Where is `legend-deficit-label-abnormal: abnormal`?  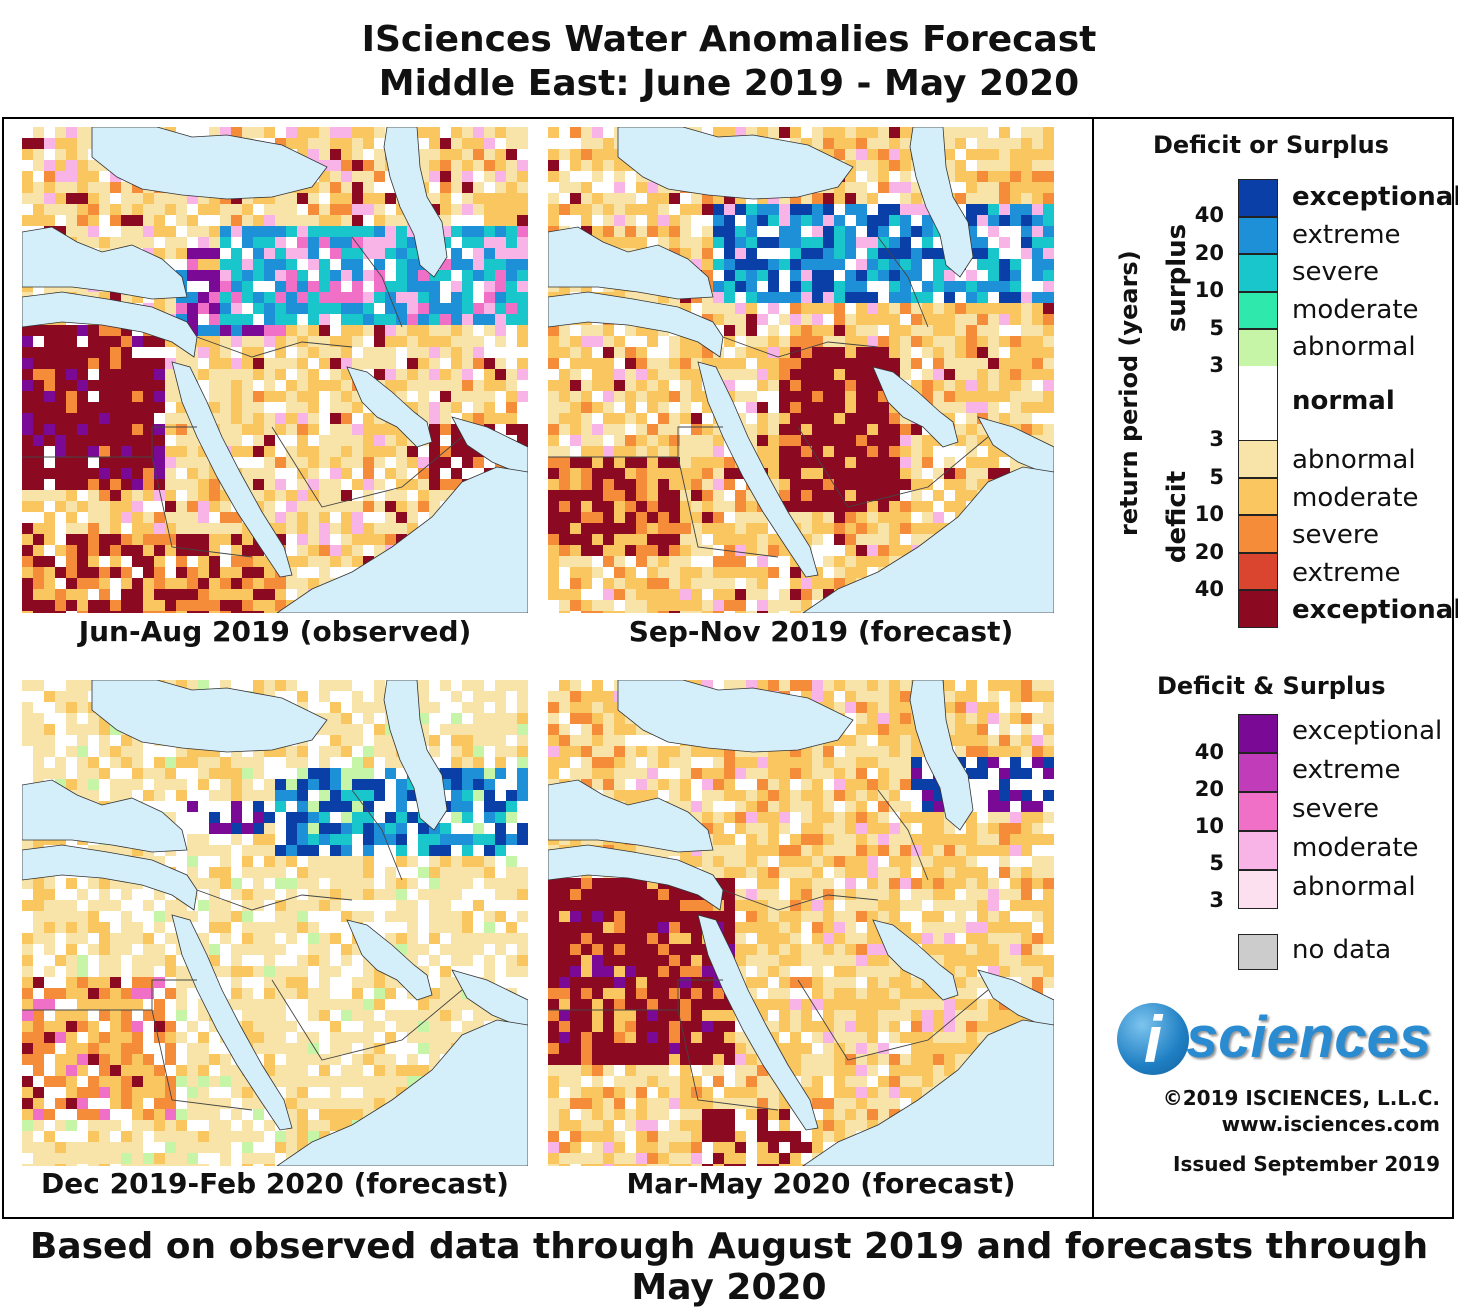 legend-deficit-label-abnormal: abnormal is located at coordinates (1354, 460).